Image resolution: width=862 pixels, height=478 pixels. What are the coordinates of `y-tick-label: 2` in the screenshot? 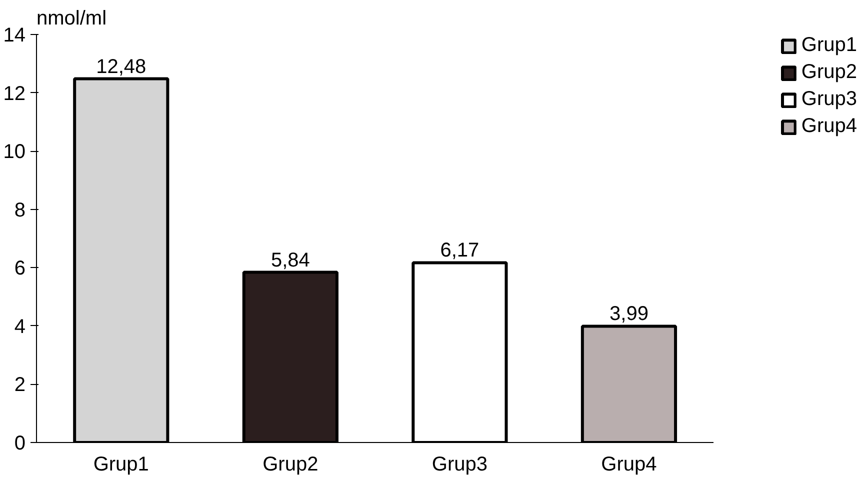 It's located at (20, 385).